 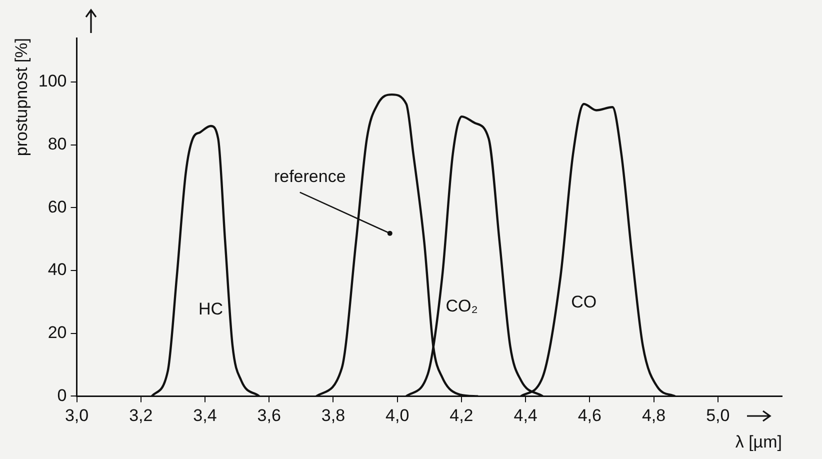 I want to click on y-tick-label: 60, so click(x=57, y=206).